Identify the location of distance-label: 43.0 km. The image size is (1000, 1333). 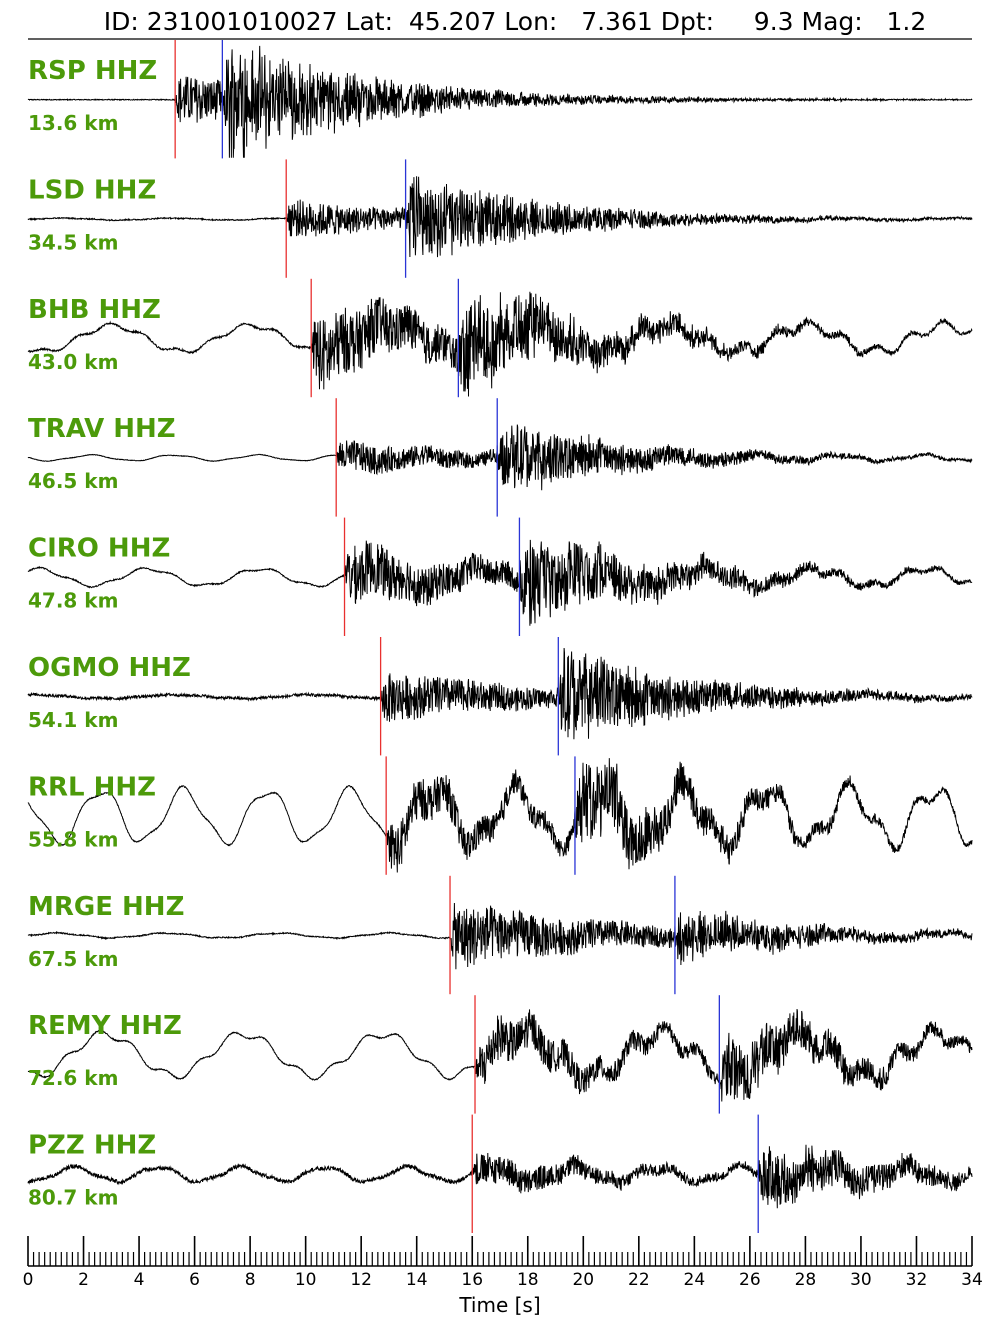
(73, 362).